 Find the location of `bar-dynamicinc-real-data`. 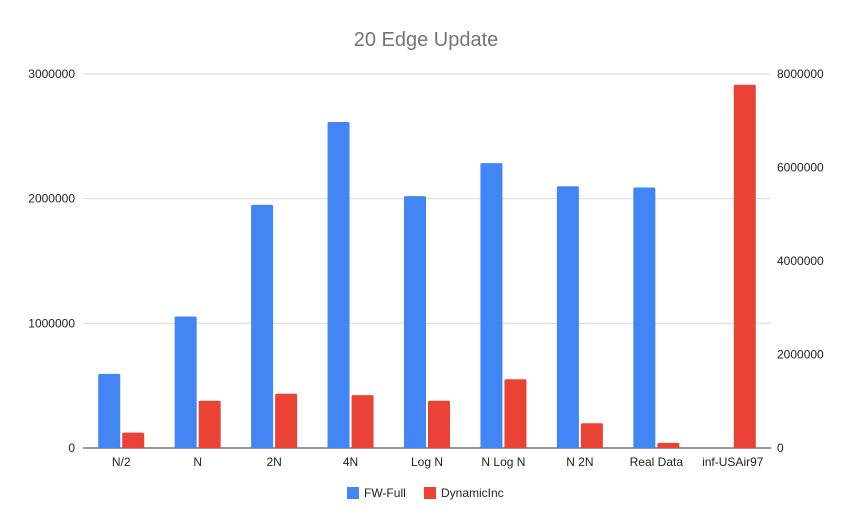

bar-dynamicinc-real-data is located at coordinates (668, 445).